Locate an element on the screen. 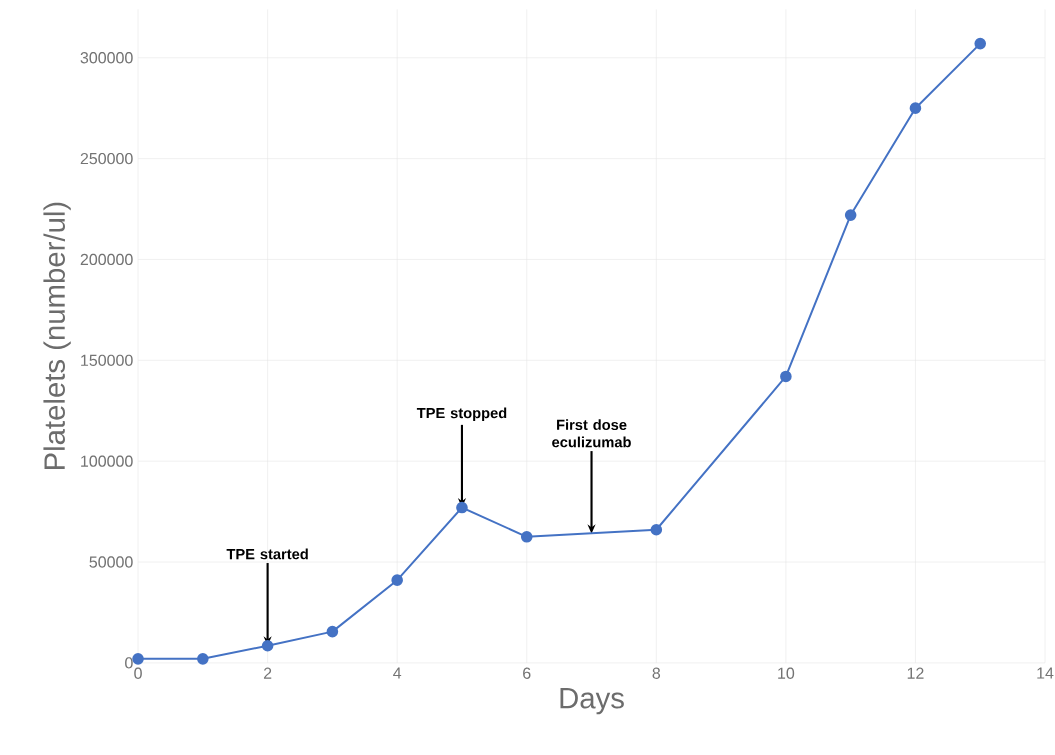  annotation: TPE started is located at coordinates (267, 554).